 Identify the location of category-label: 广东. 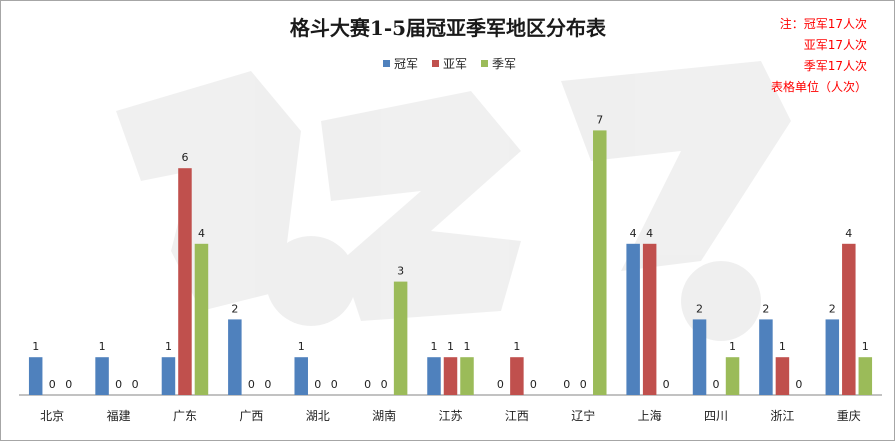
(185, 416).